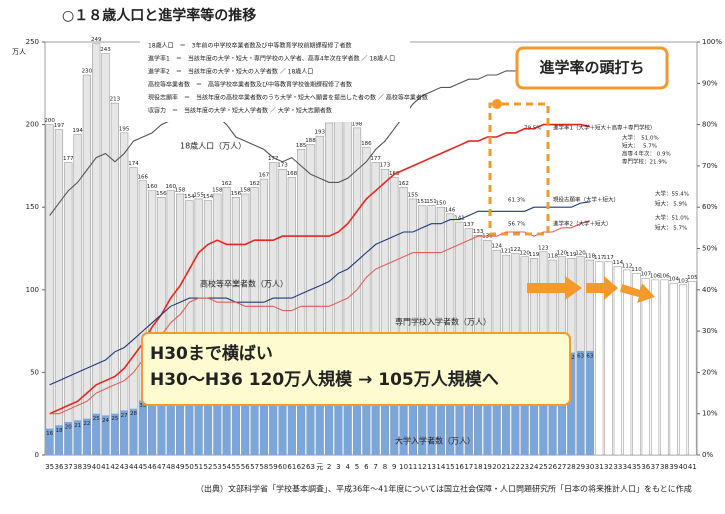 This screenshot has height=514, width=725. Describe the element at coordinates (34, 372) in the screenshot. I see `y-tick-label: 50` at that location.